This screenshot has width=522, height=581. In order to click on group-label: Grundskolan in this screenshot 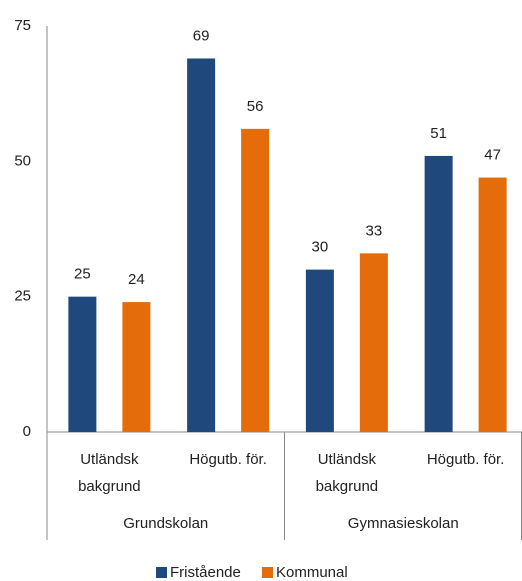, I will do `click(165, 523)`.